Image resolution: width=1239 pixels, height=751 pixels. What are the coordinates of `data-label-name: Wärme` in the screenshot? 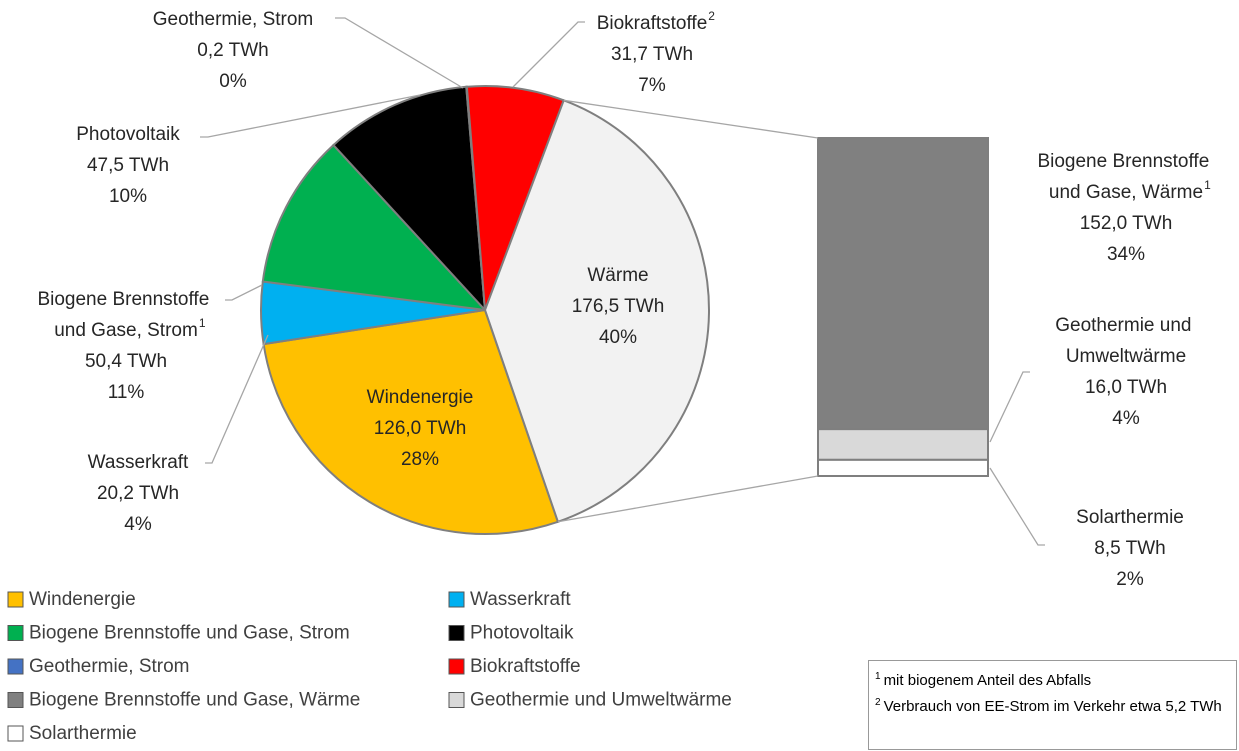 It's located at (617, 275).